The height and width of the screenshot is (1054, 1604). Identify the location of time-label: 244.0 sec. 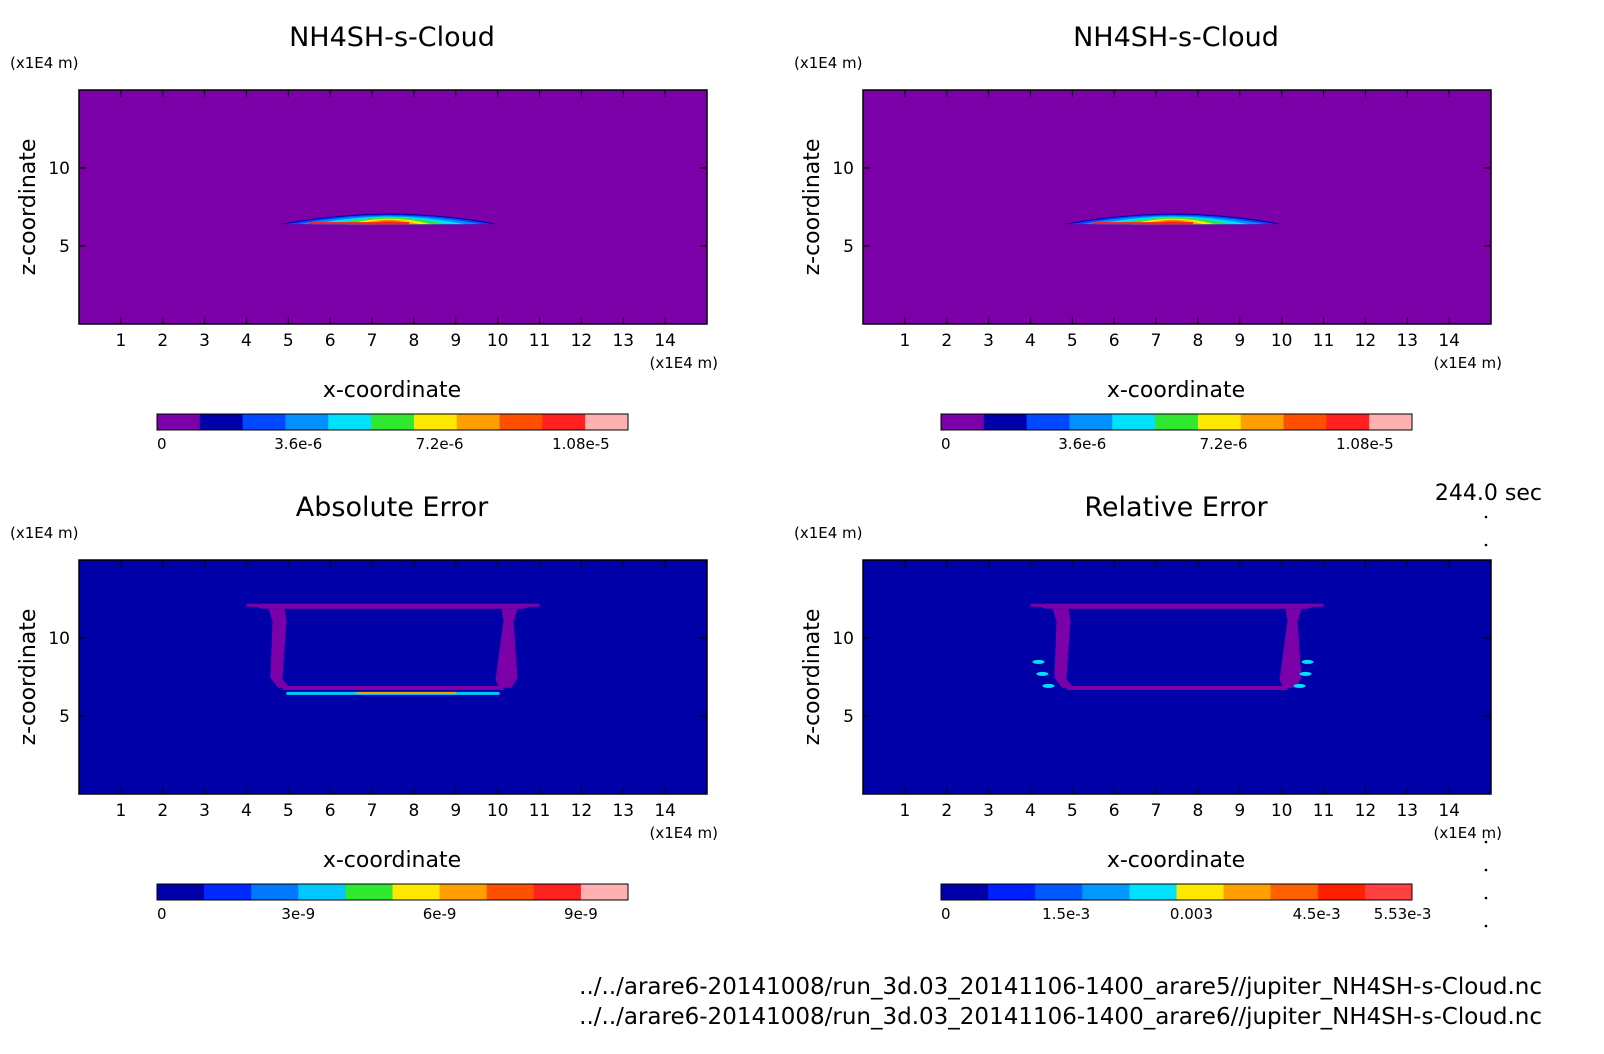
(1488, 493).